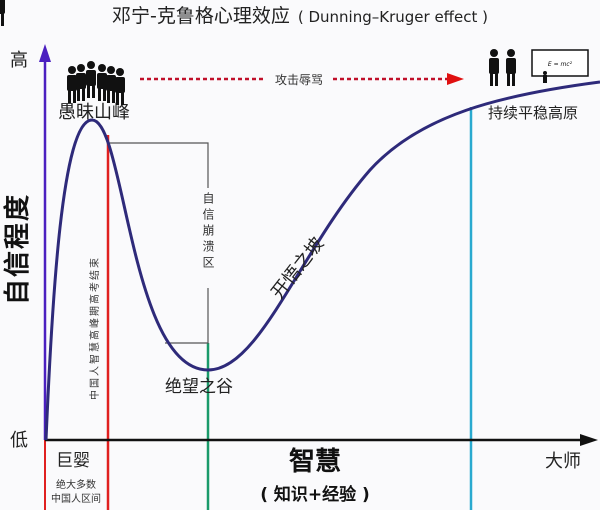 The width and height of the screenshot is (600, 510). I want to click on attack-arrow-head-icon, so click(455, 79).